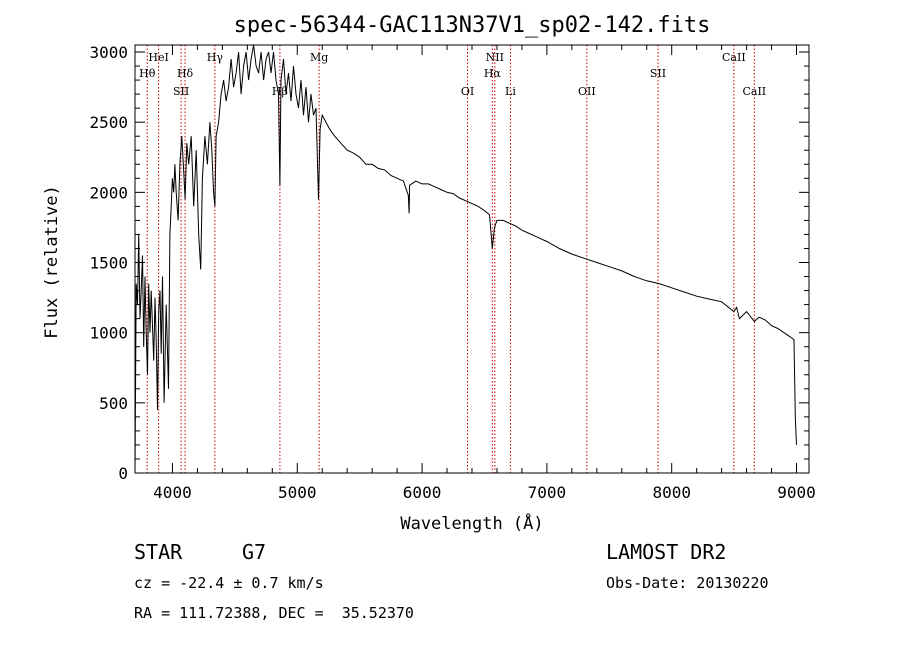  What do you see at coordinates (108, 333) in the screenshot?
I see `y-tick-label: 1000` at bounding box center [108, 333].